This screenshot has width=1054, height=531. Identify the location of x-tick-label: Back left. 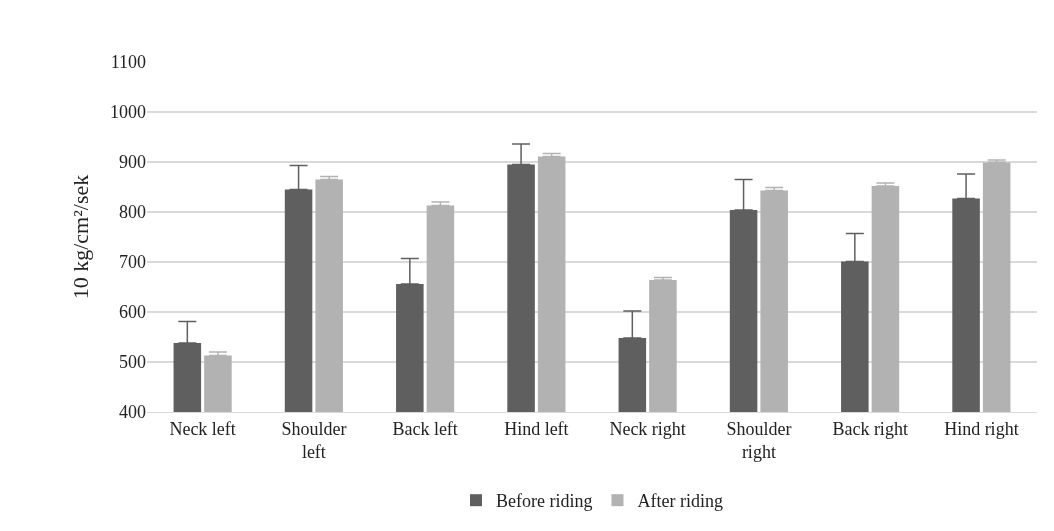
(425, 428).